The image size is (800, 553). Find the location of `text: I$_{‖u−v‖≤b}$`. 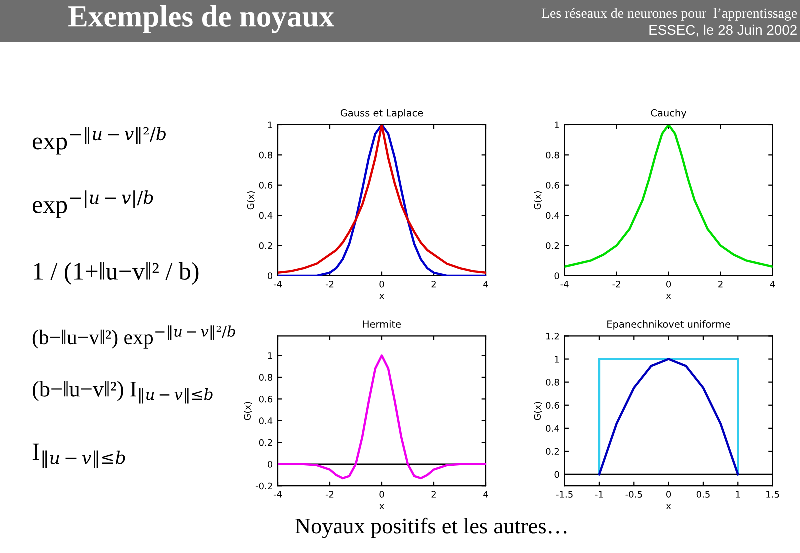

text: I$_{‖u−v‖≤b}$ is located at coordinates (79, 456).